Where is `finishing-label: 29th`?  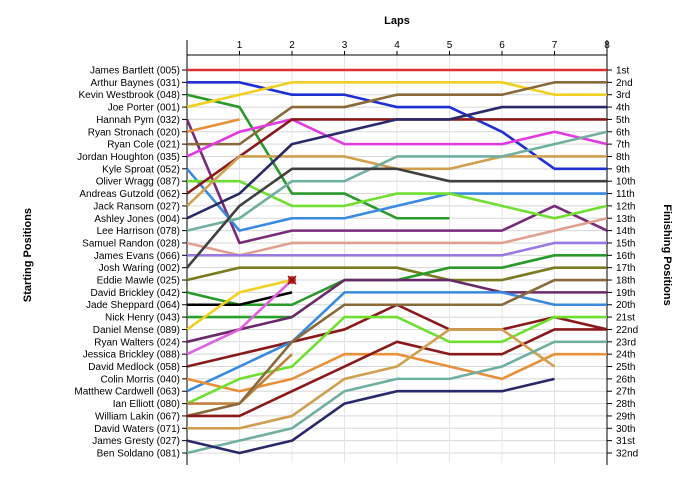
finishing-label: 29th is located at coordinates (625, 416).